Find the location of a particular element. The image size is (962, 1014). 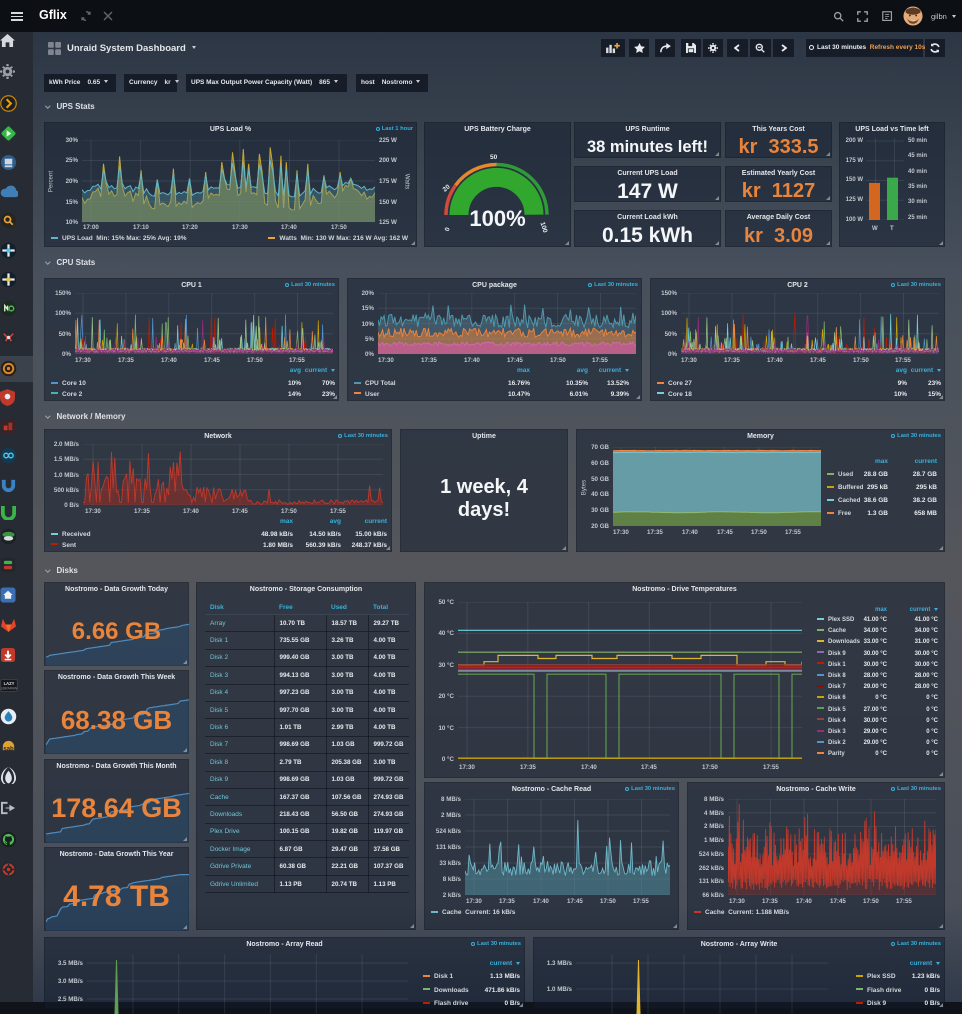

svg-text: sab is located at coordinates (8, 748).